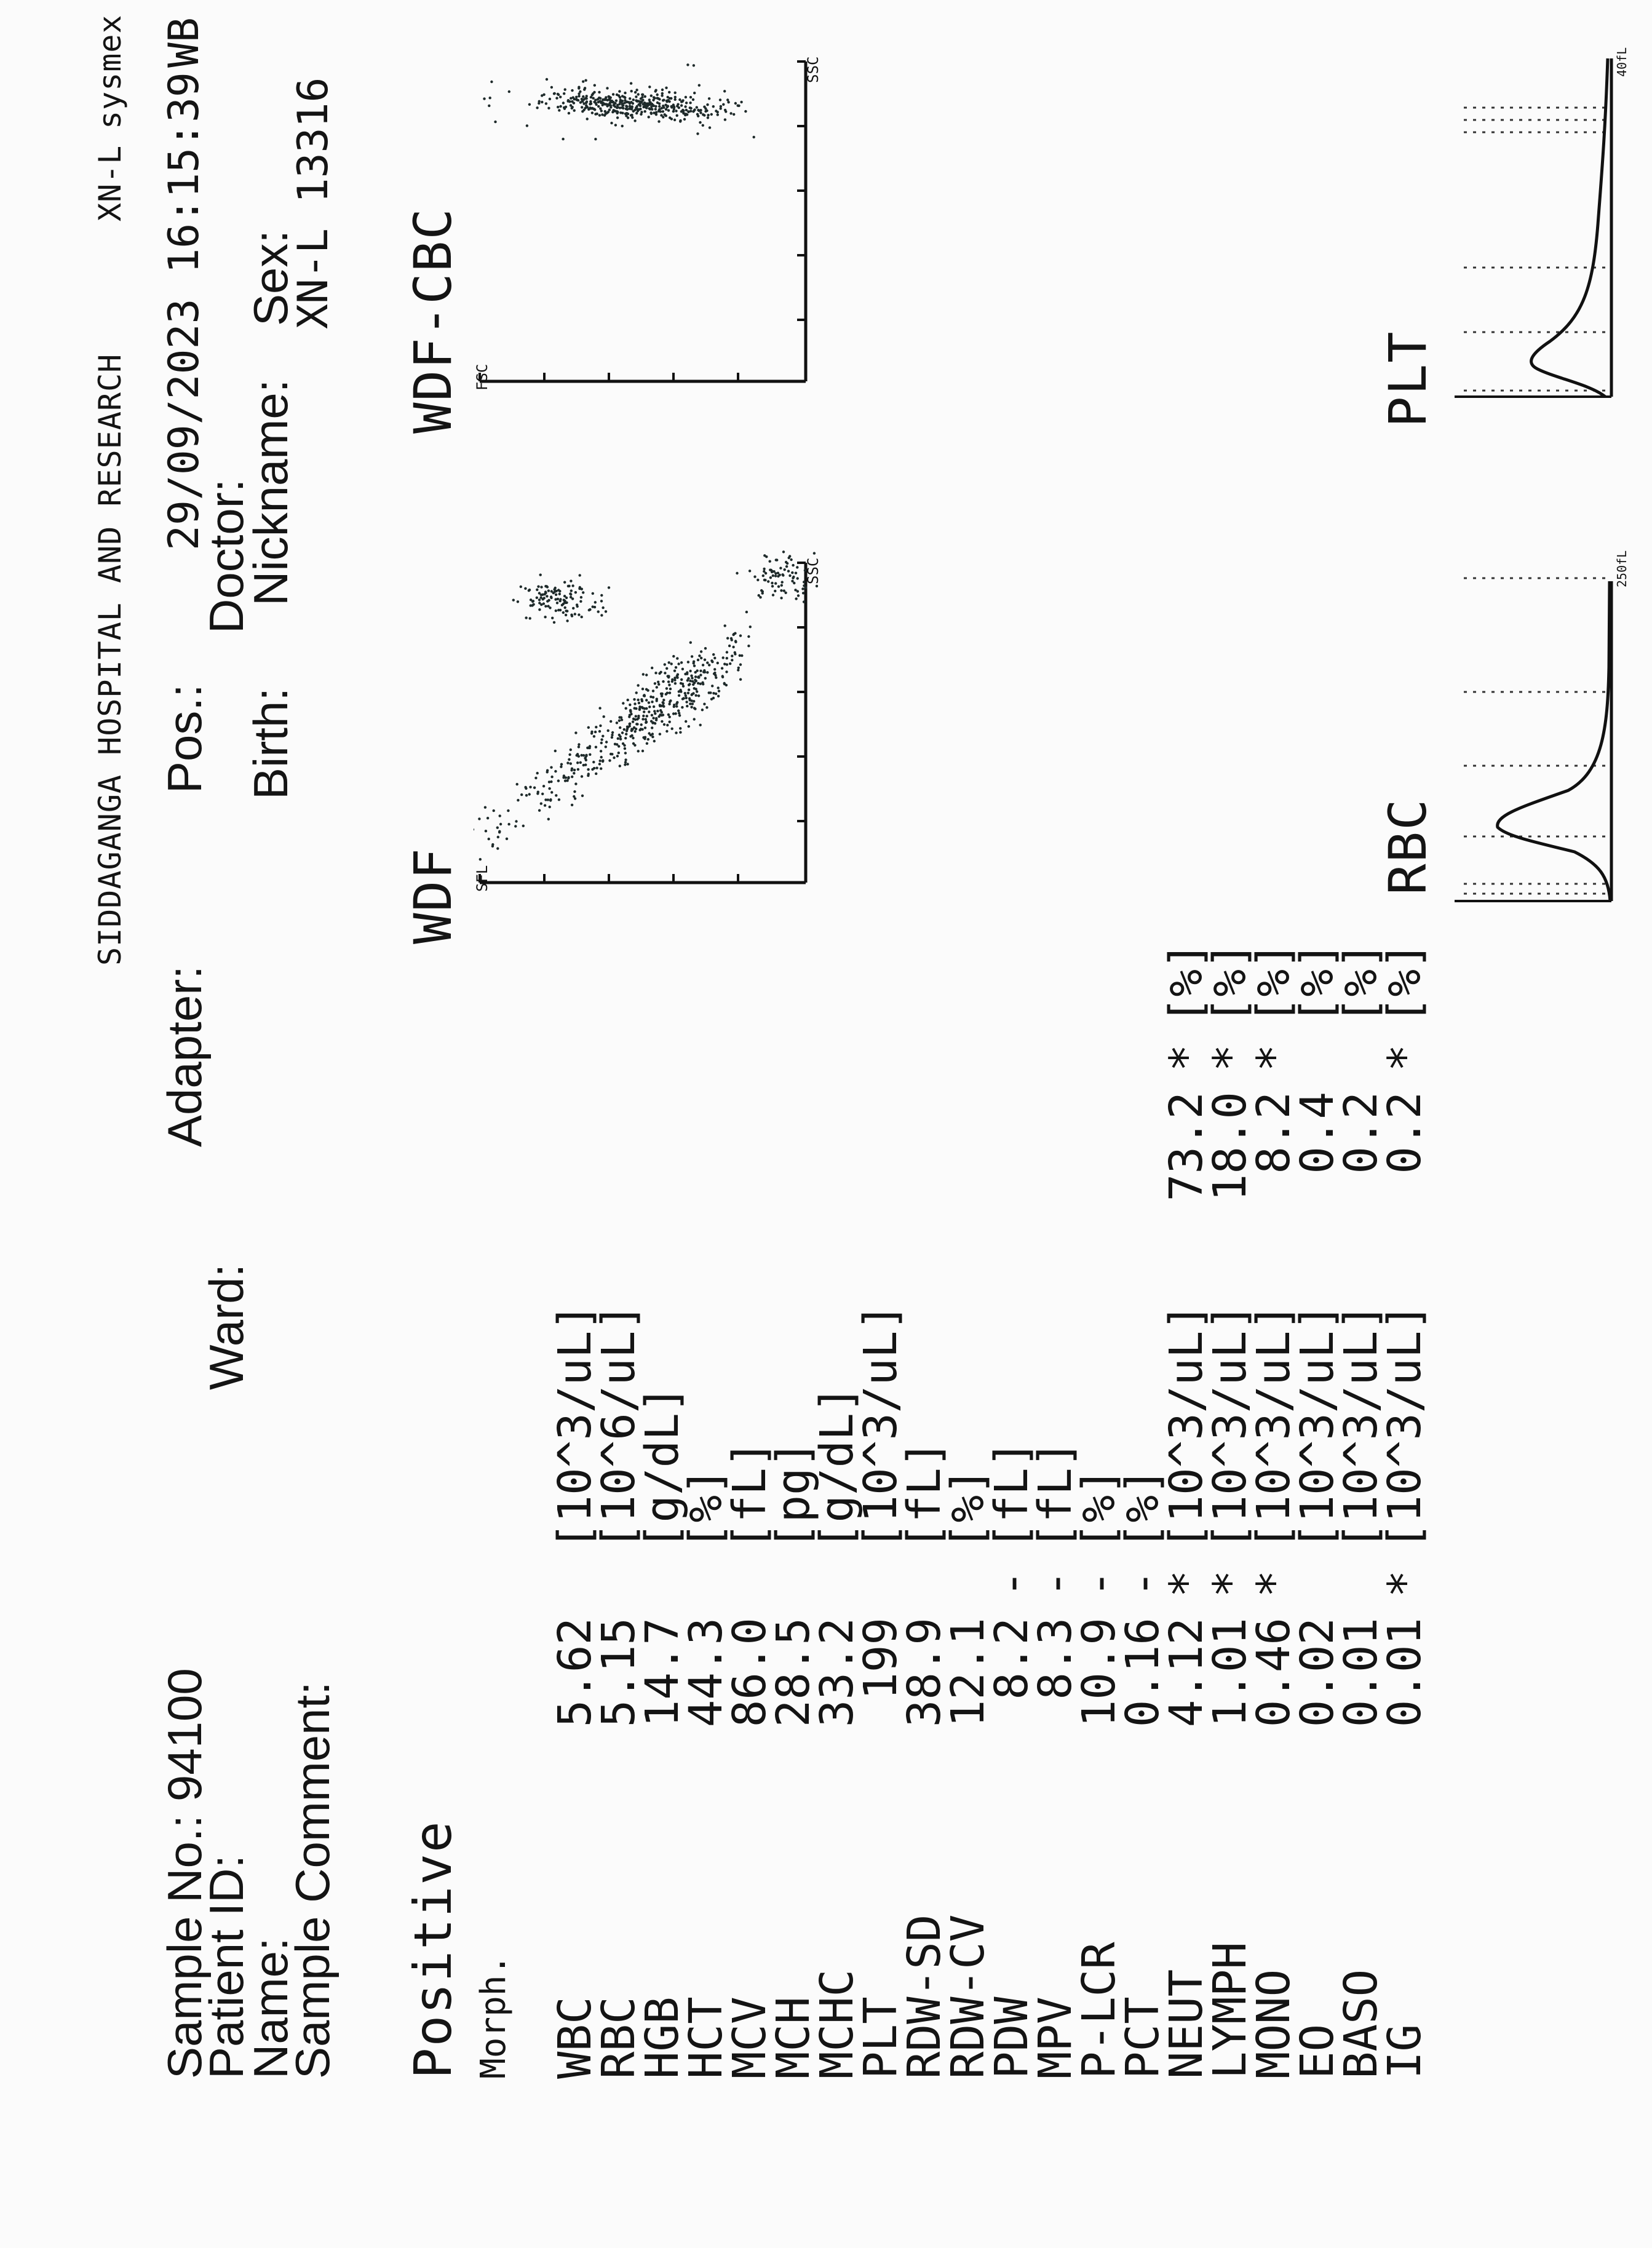  Describe the element at coordinates (575, 2037) in the screenshot. I see `result-name: WBC` at that location.